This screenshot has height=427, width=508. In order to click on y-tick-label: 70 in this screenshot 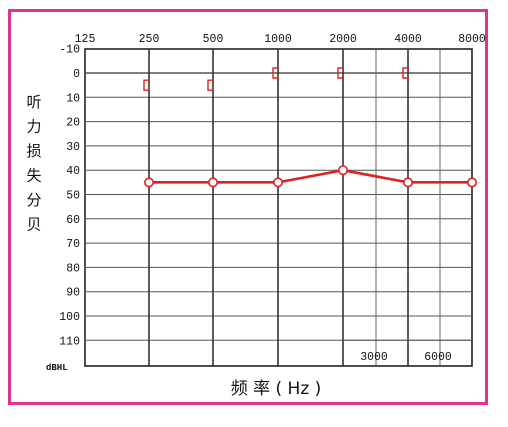, I will do `click(73, 244)`.